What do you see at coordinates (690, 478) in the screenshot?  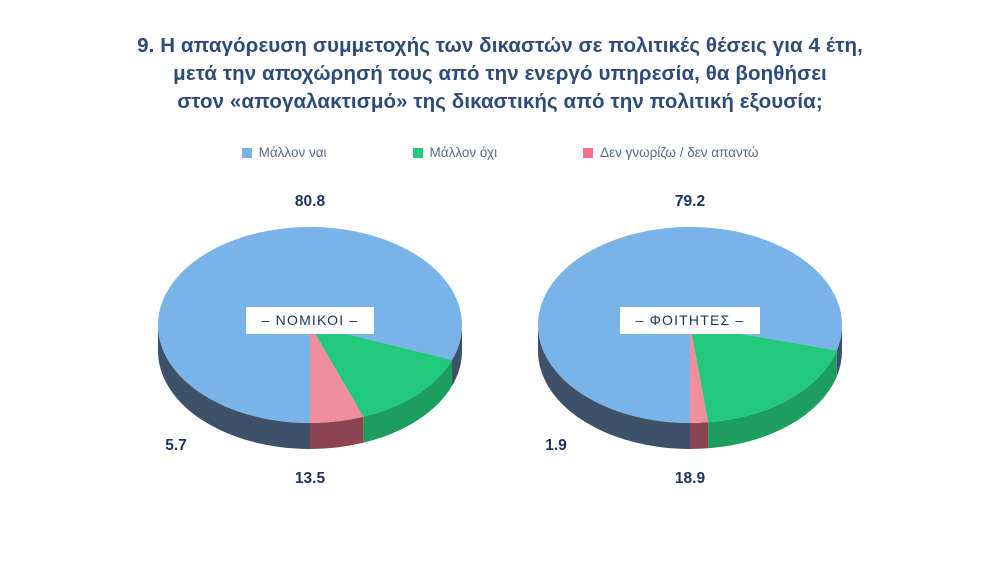 I see `pie-value-label-mallon-ochi: 18.9` at bounding box center [690, 478].